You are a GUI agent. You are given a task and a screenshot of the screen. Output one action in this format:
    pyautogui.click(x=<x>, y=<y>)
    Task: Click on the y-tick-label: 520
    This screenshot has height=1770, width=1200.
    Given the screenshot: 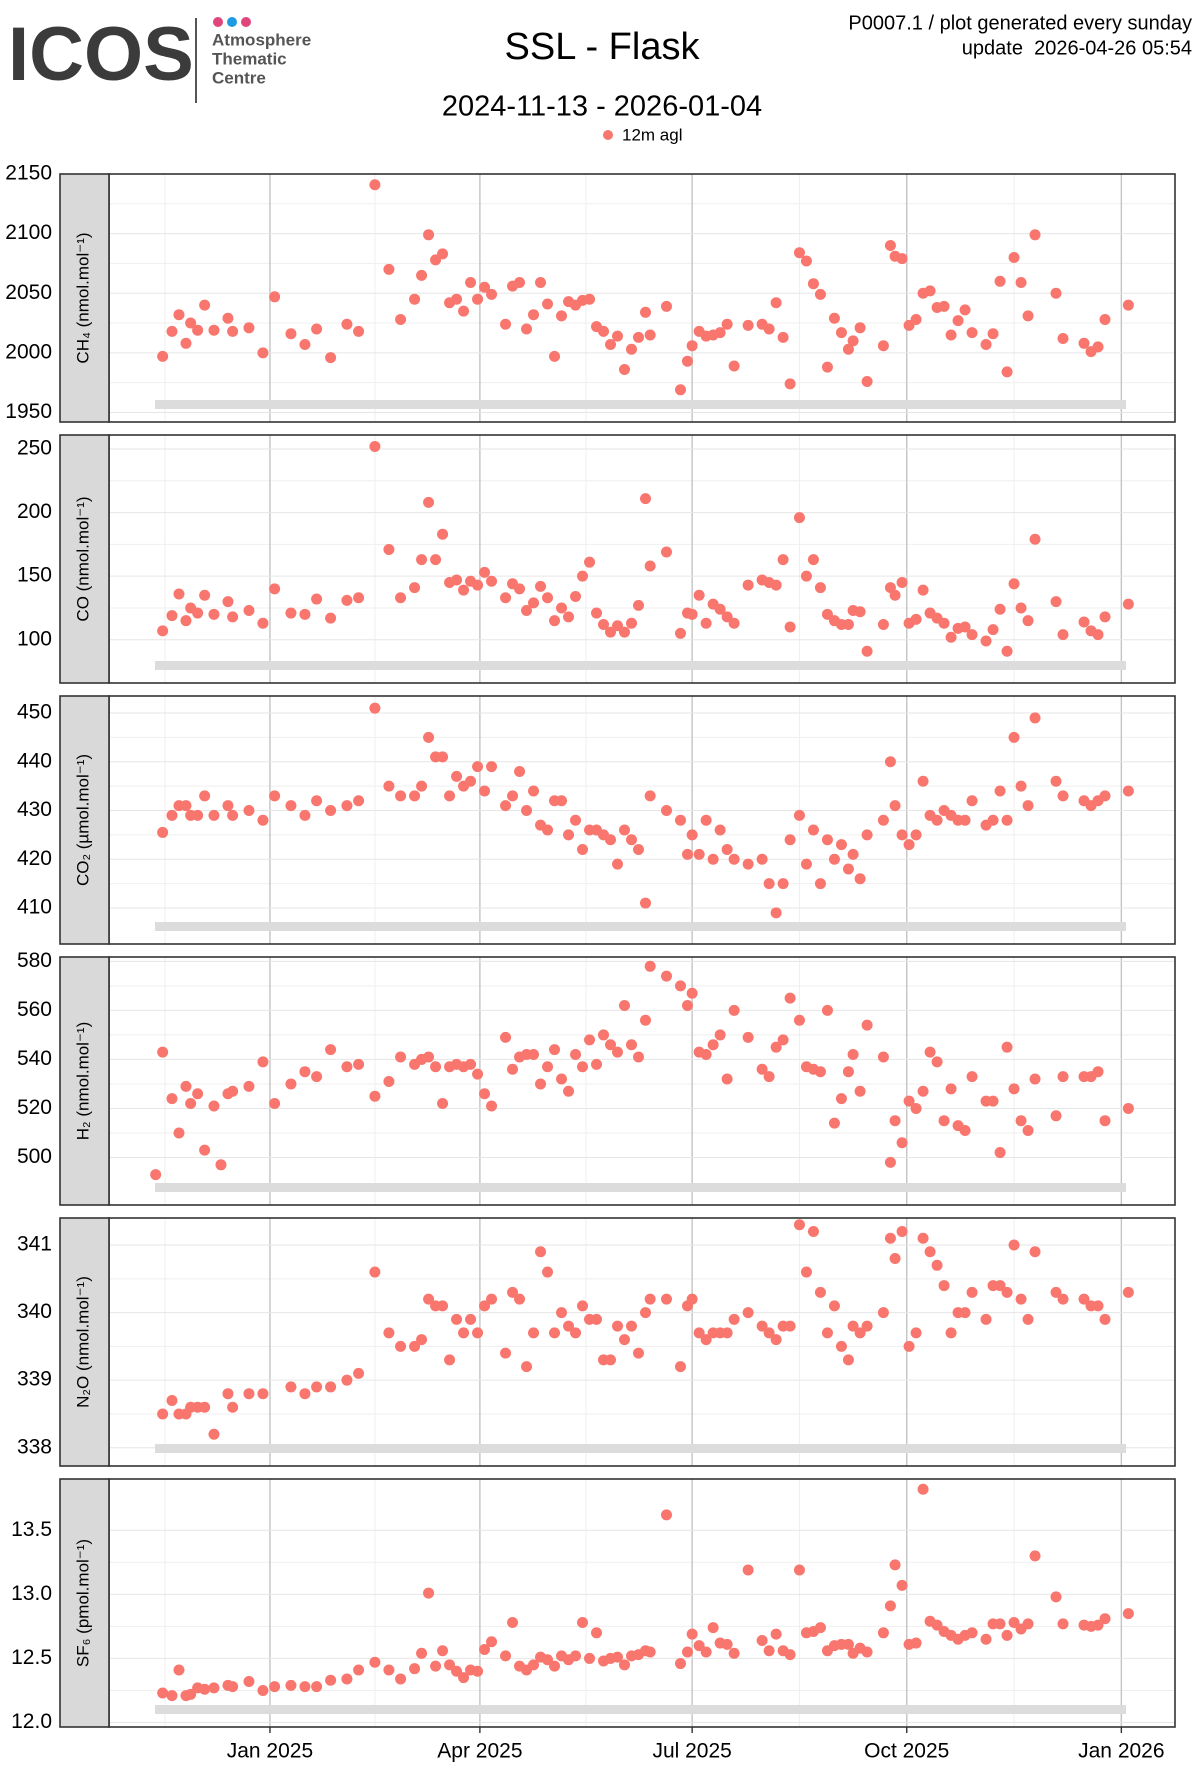 What is the action you would take?
    pyautogui.click(x=34, y=1107)
    